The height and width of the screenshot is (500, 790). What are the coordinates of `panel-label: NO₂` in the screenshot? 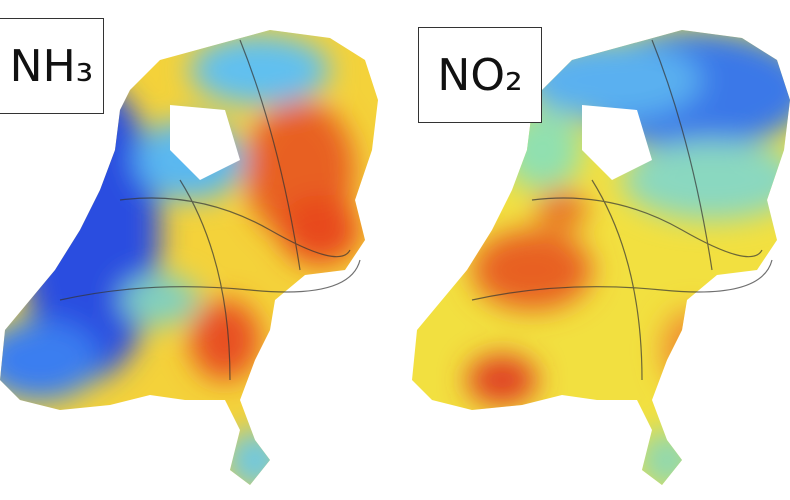 It's located at (480, 75).